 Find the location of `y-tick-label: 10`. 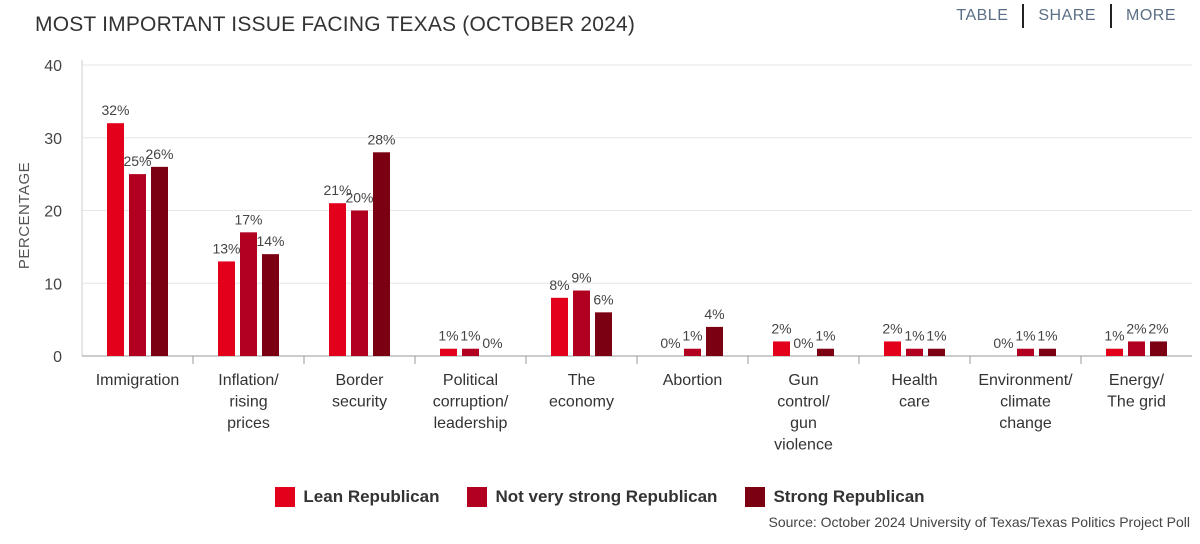

y-tick-label: 10 is located at coordinates (53, 284).